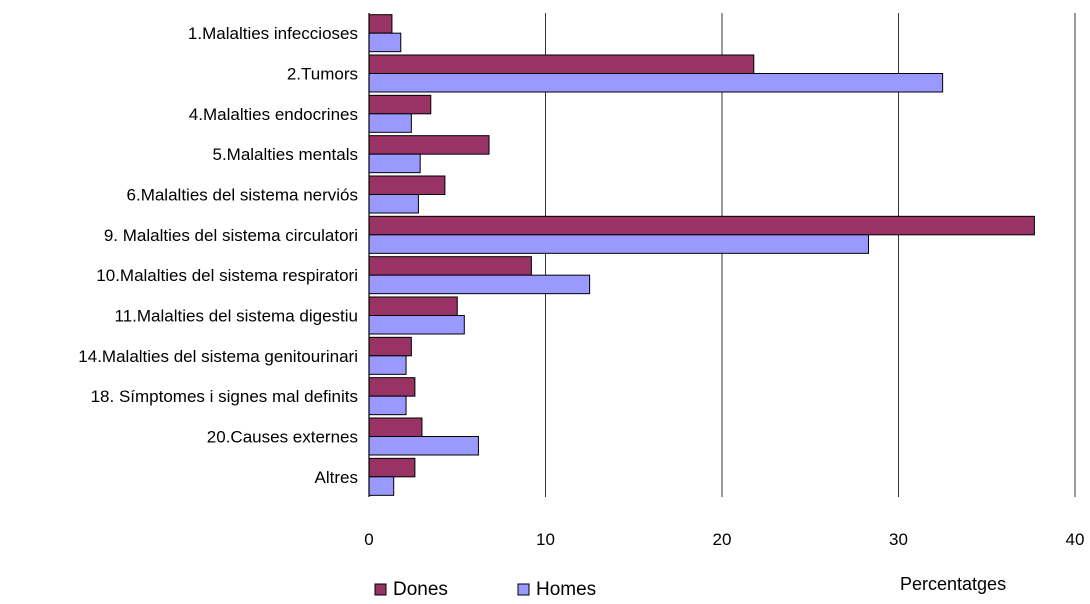 This screenshot has width=1090, height=604. I want to click on legend-swatch-dones, so click(380, 589).